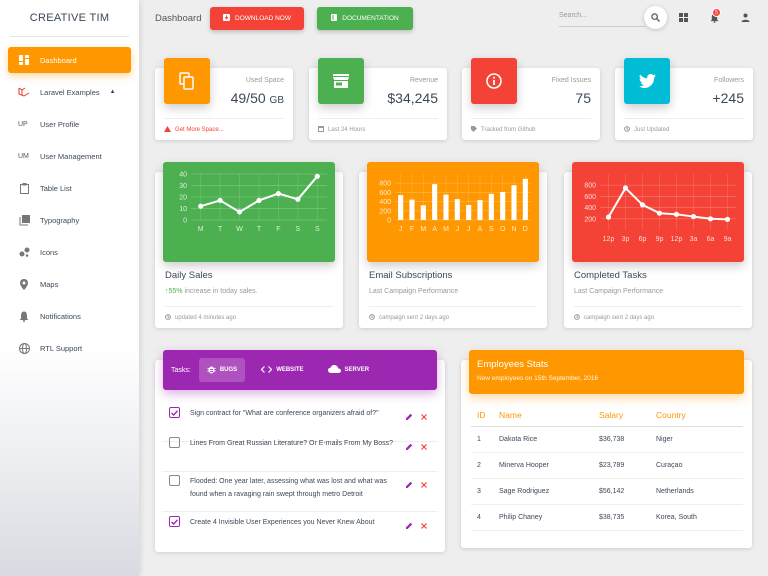  What do you see at coordinates (643, 239) in the screenshot?
I see `x-tick-label: 6p` at bounding box center [643, 239].